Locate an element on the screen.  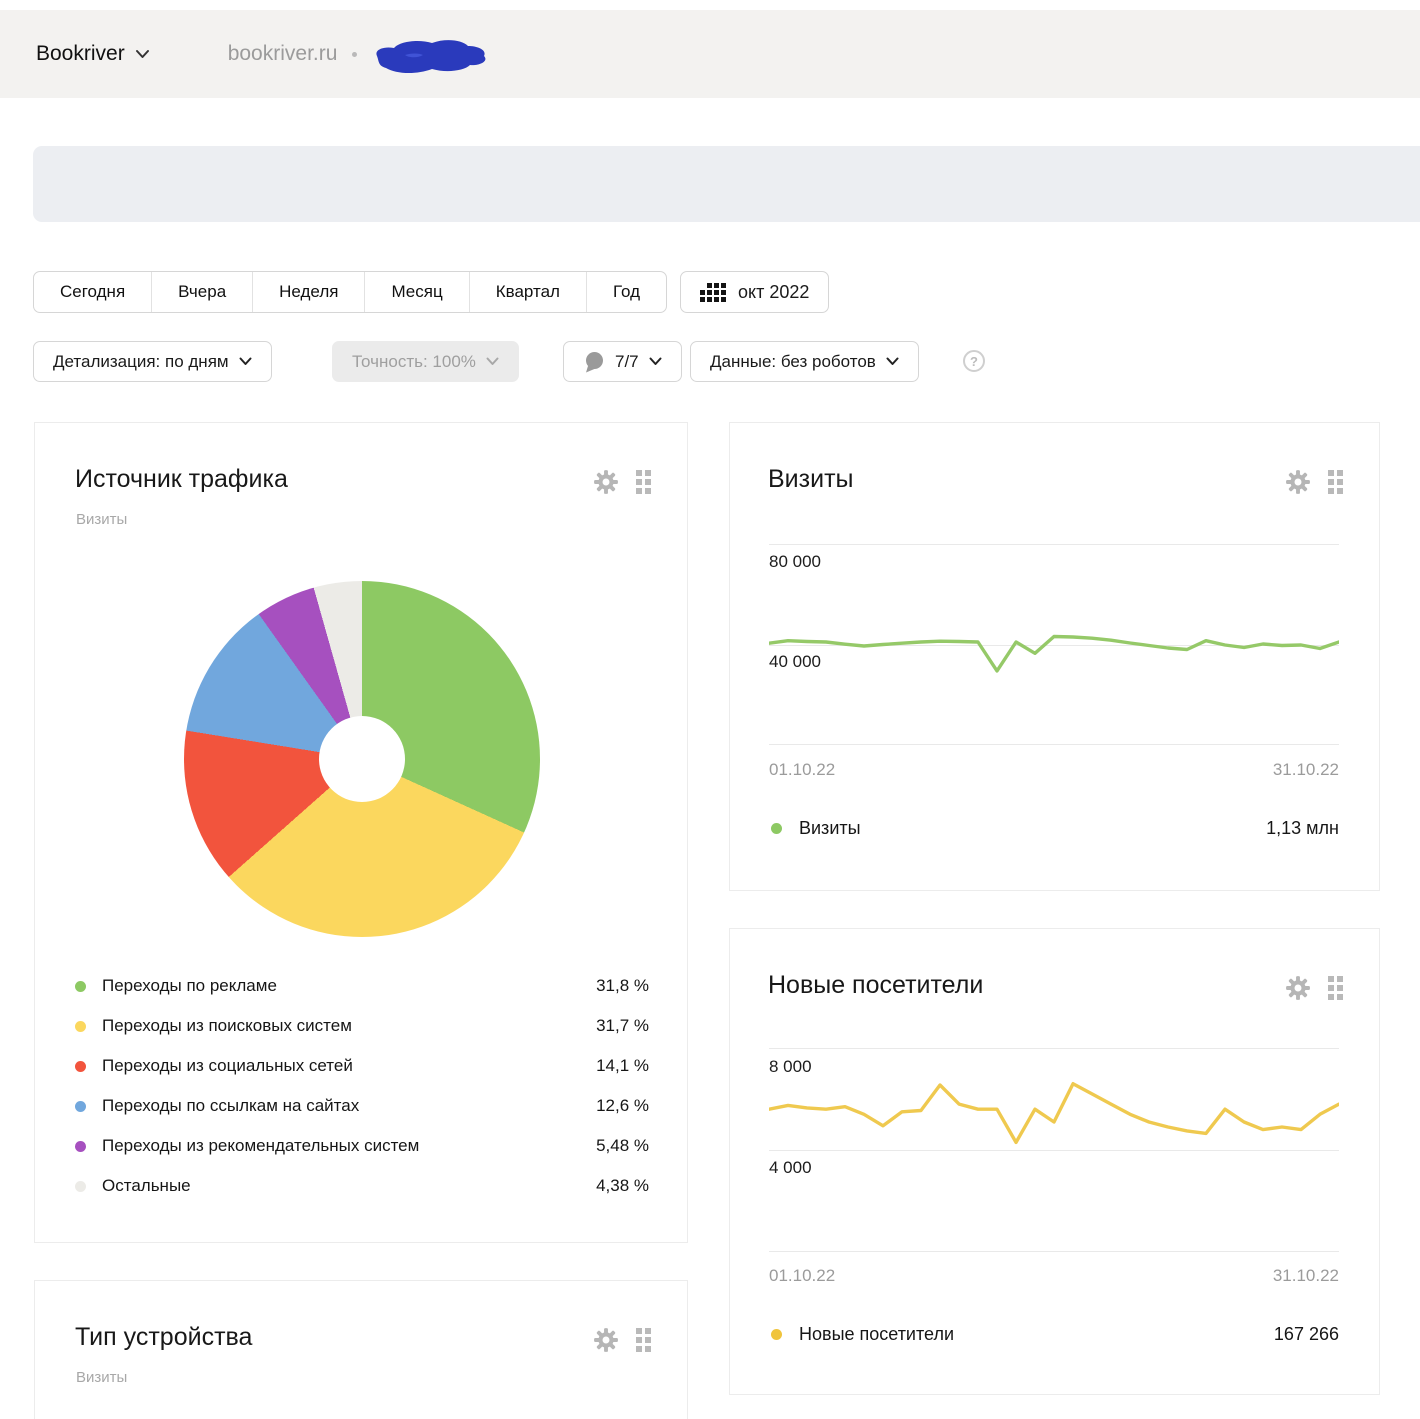
legend-item: Переходы по рекламе 31,8 % is located at coordinates (362, 986).